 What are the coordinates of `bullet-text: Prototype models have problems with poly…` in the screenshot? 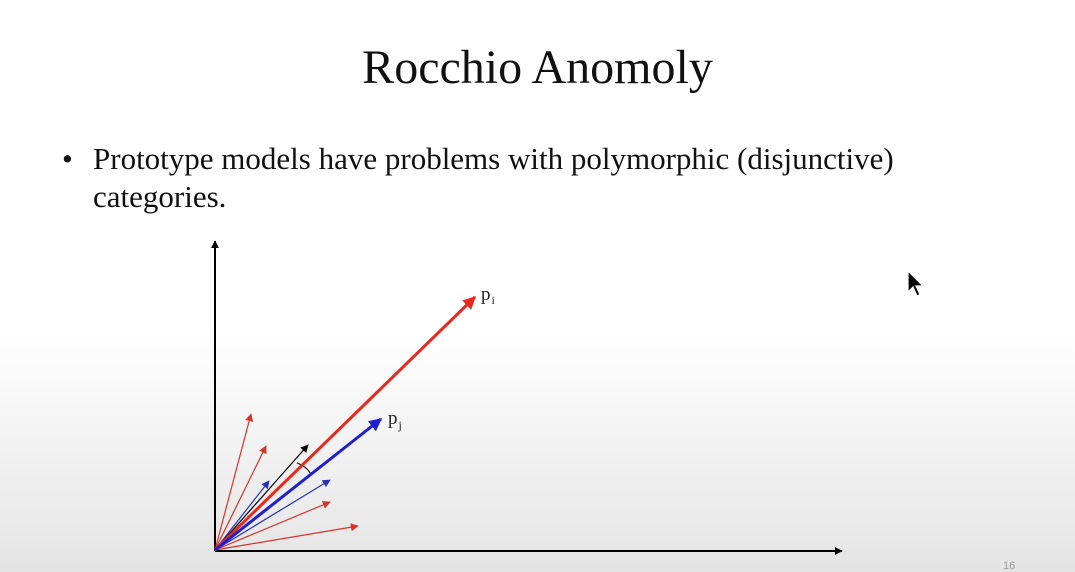 It's located at (493, 177).